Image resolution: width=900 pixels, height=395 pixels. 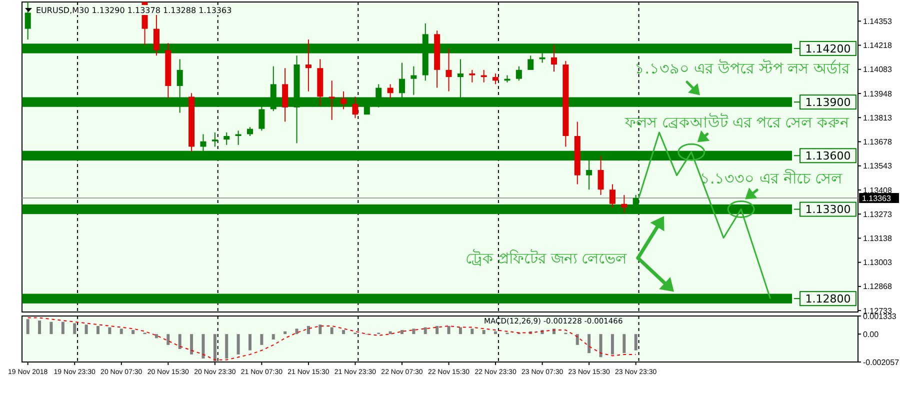 I want to click on annotation: ১.১৩৯০ এর উপরে স্টপ লস অর্ডার, so click(x=742, y=68).